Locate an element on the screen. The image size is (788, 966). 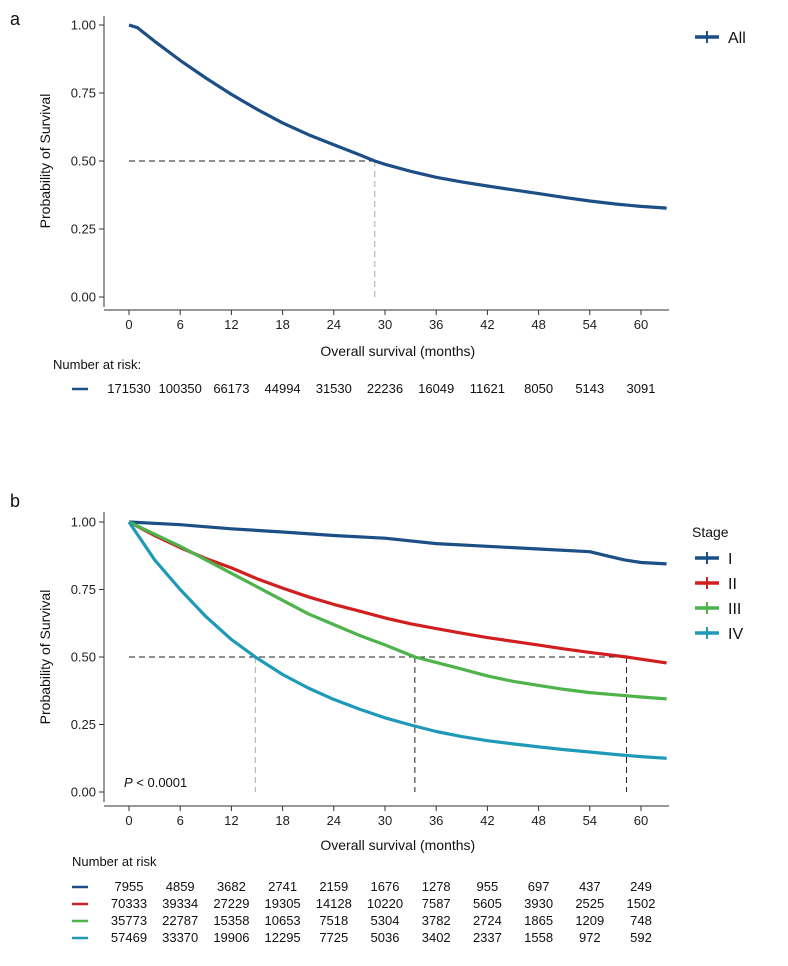
legend-label-ii: II is located at coordinates (732, 584).